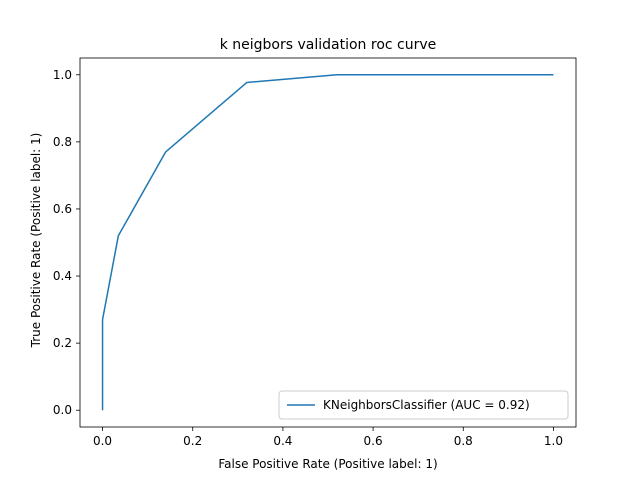 The image size is (640, 480). I want to click on x-tick-label: 0.0, so click(102, 441).